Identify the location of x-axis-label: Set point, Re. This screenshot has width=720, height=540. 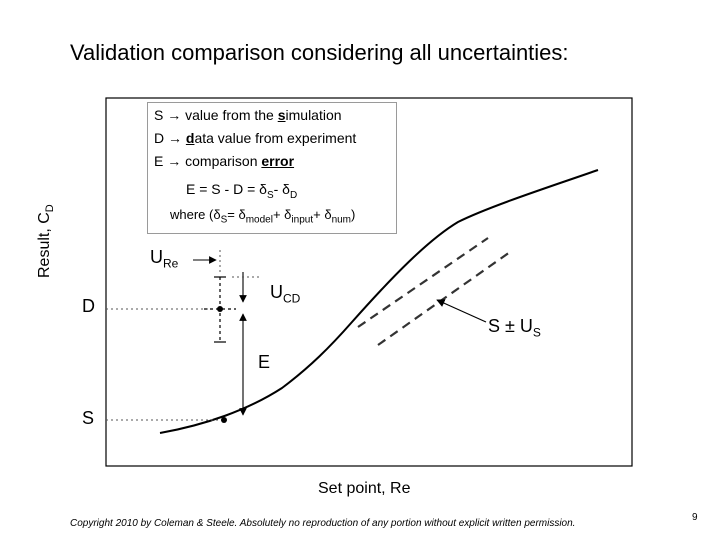
(364, 488).